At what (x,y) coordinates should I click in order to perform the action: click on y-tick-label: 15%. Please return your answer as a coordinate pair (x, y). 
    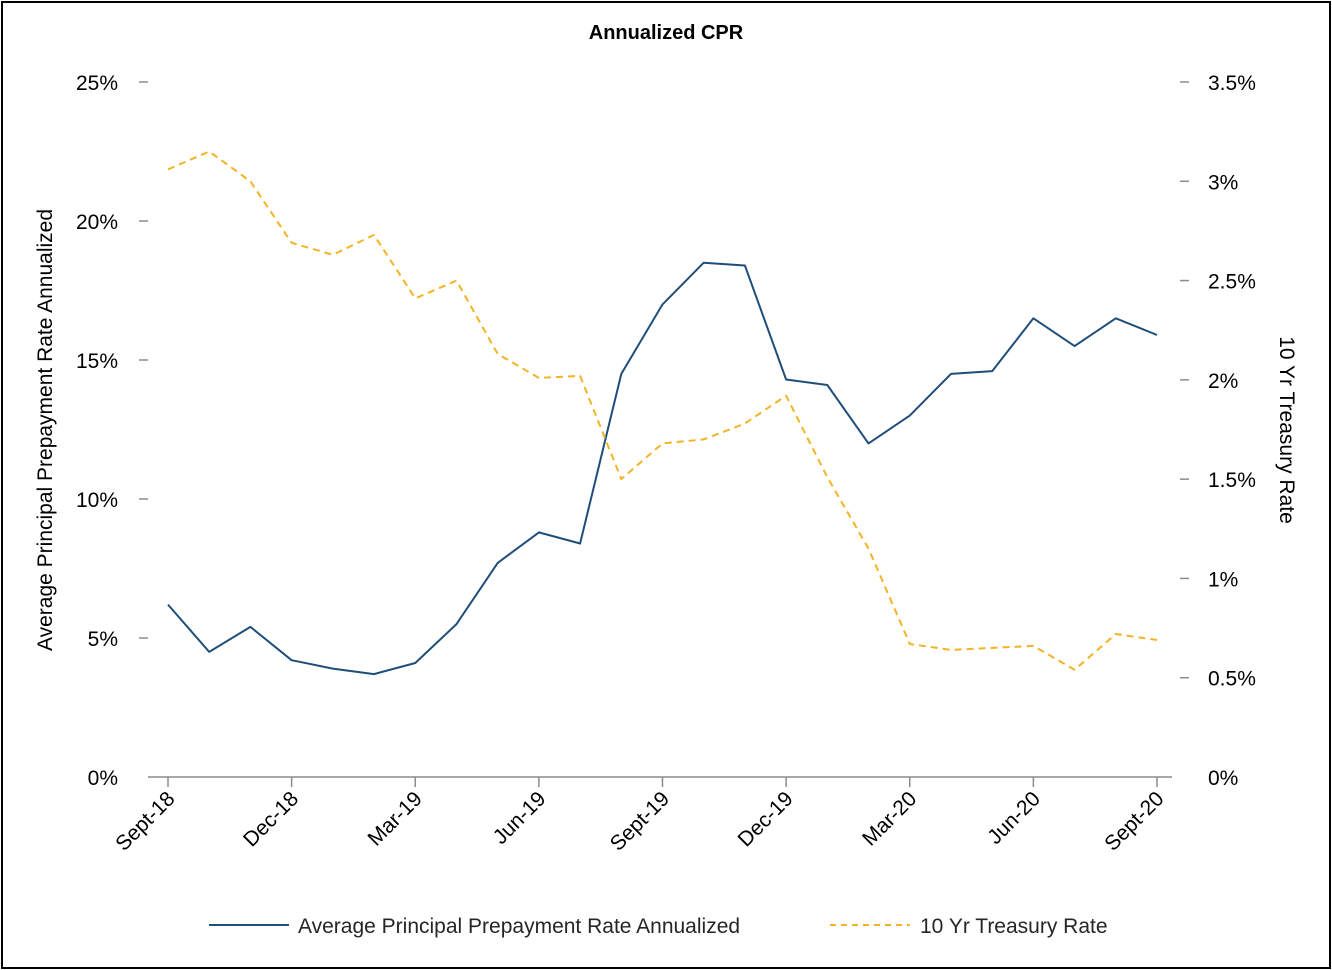
    Looking at the image, I should click on (97, 361).